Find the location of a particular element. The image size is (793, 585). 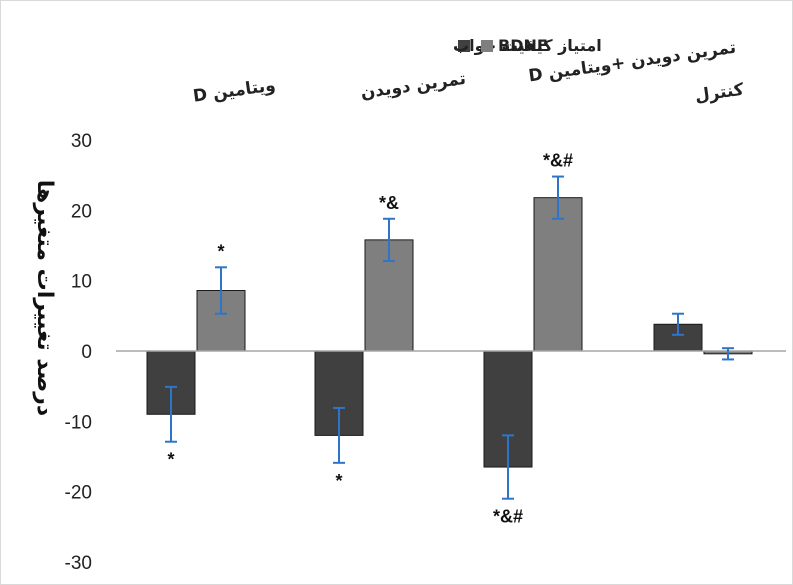

y-tick-label: -20 is located at coordinates (78, 493).